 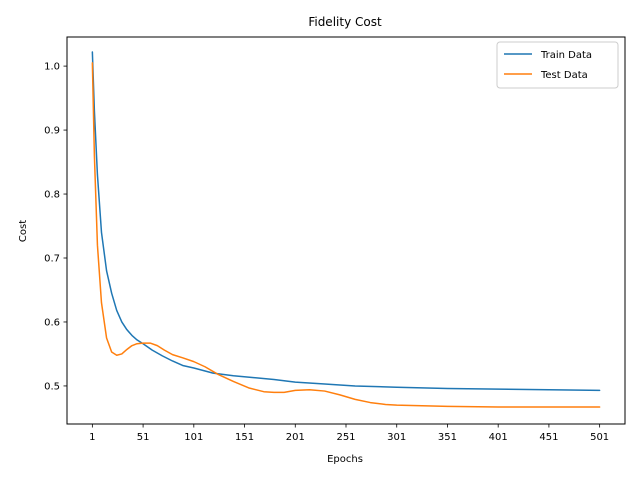 I want to click on x-axis-label: Epochs, so click(x=345, y=459).